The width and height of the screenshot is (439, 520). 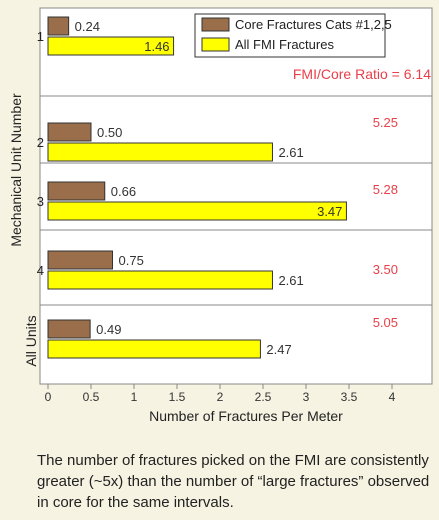 What do you see at coordinates (109, 132) in the screenshot?
I see `core-bar-label: 0.50` at bounding box center [109, 132].